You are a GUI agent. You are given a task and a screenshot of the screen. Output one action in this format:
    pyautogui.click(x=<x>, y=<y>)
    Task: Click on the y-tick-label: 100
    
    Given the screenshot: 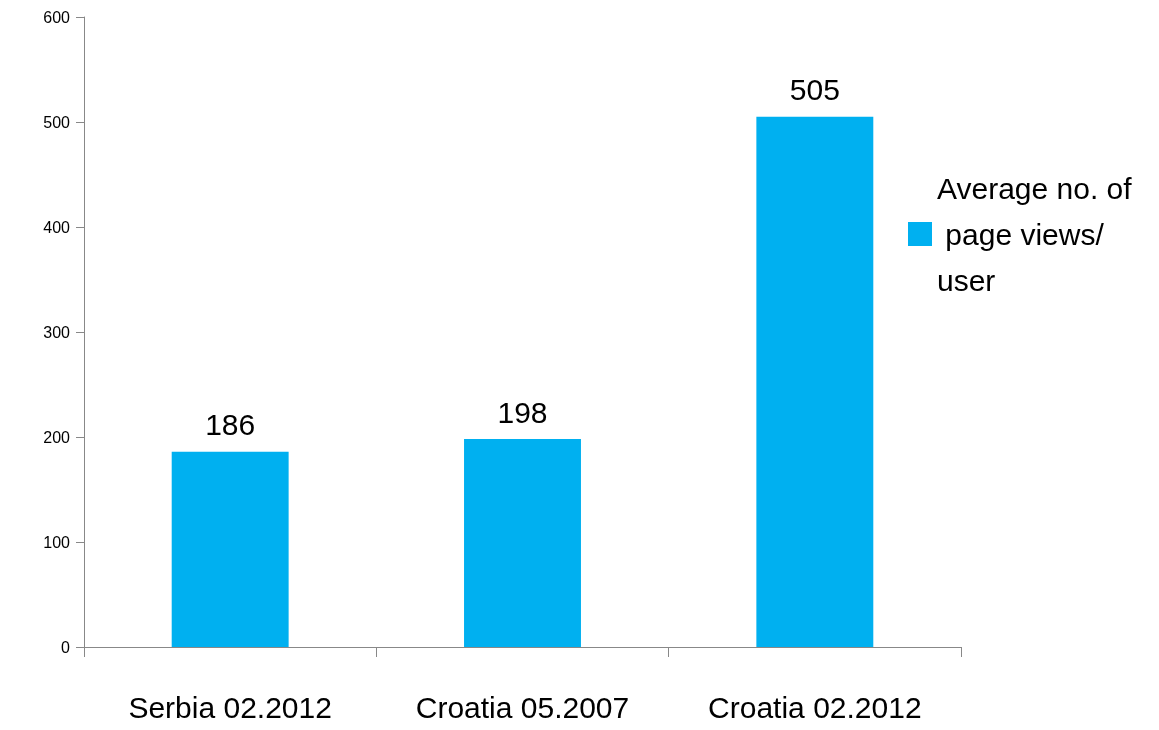 What is the action you would take?
    pyautogui.click(x=57, y=542)
    